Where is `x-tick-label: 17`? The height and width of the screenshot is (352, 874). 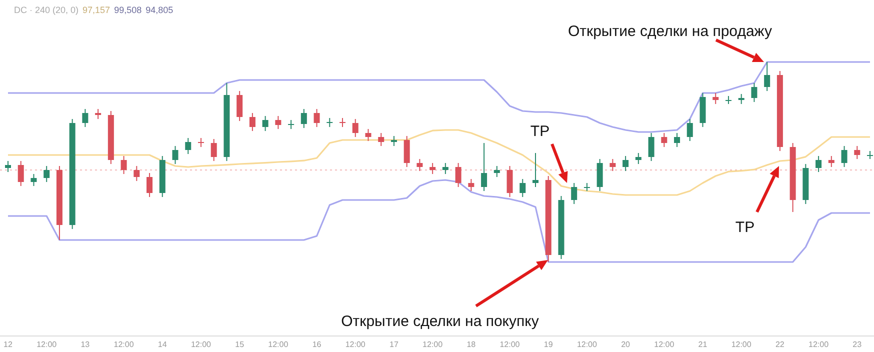
x-tick-label: 17 is located at coordinates (394, 344).